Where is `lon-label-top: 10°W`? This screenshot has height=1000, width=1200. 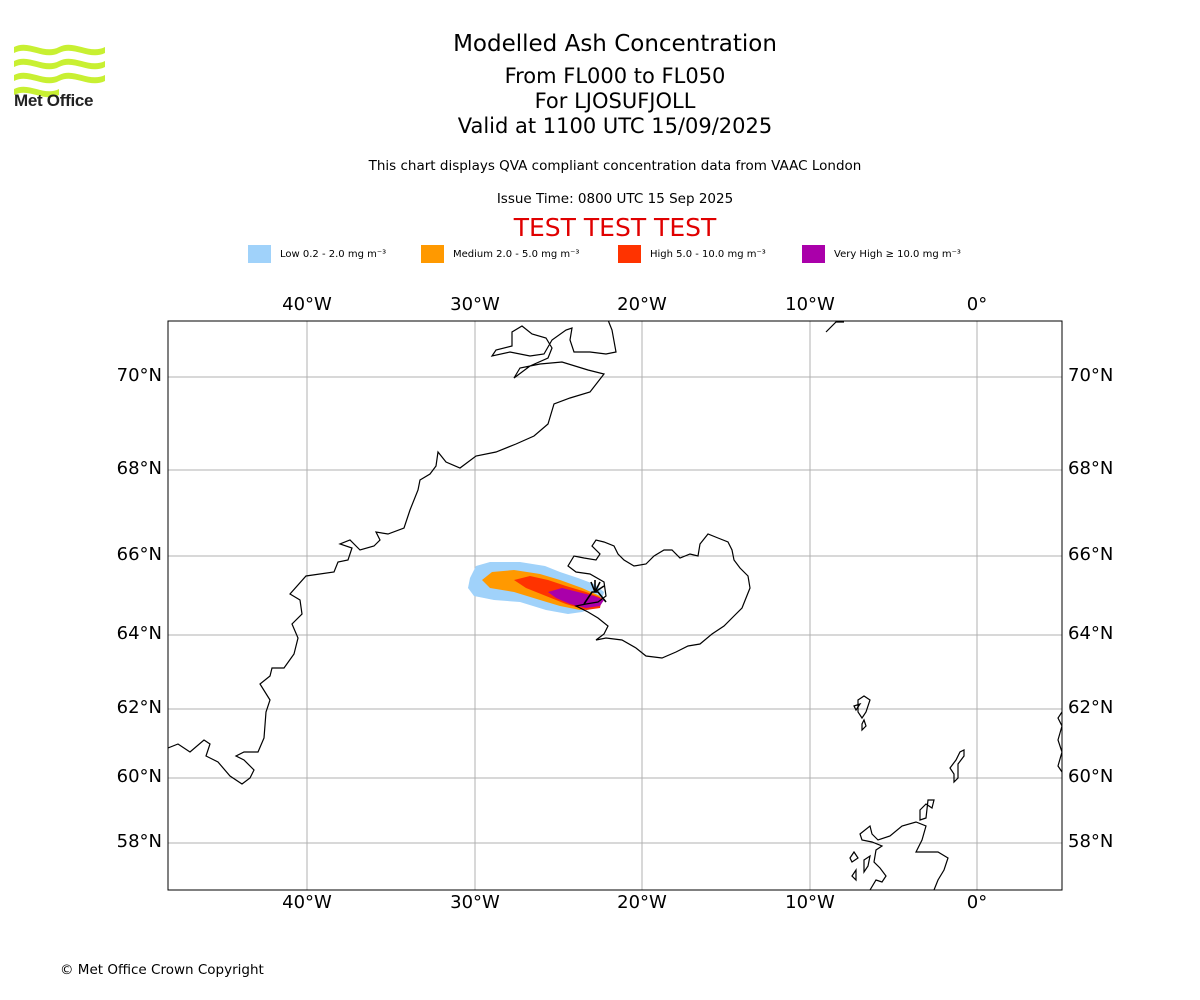
lon-label-top: 10°W is located at coordinates (810, 304).